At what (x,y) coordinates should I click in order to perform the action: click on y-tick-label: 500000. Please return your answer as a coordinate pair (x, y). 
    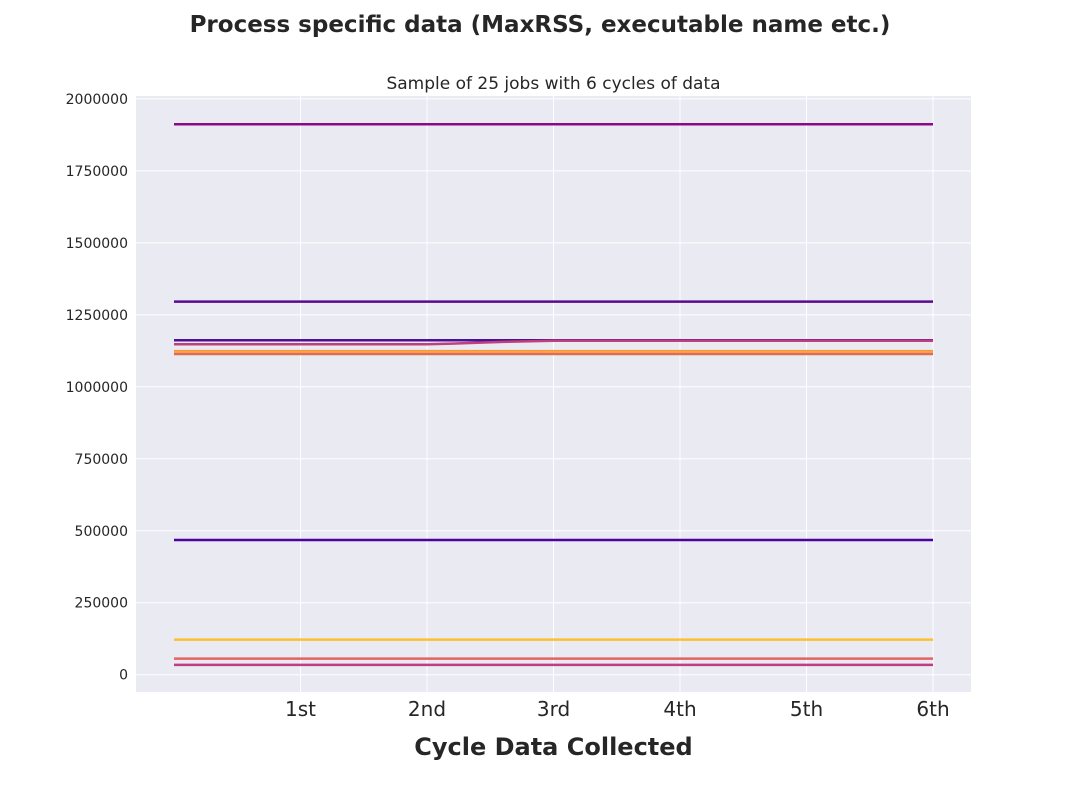
    Looking at the image, I should click on (101, 532).